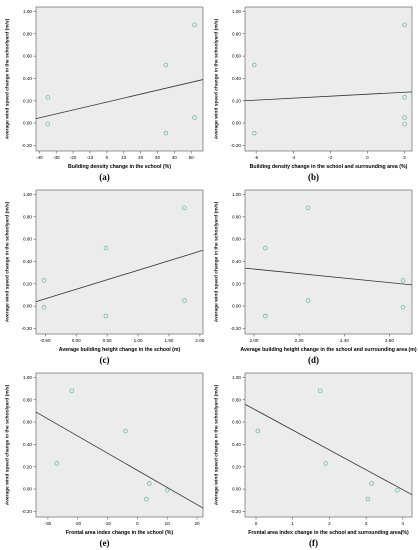 The height and width of the screenshot is (550, 418). I want to click on panel-label-d: (d), so click(313, 360).